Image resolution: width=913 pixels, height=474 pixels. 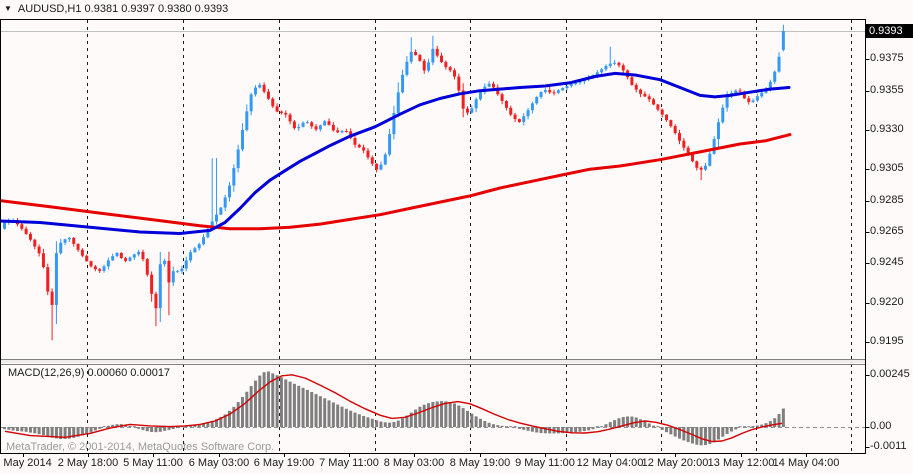 What do you see at coordinates (8, 8) in the screenshot?
I see `symbol-dropdown-icon: ▼` at bounding box center [8, 8].